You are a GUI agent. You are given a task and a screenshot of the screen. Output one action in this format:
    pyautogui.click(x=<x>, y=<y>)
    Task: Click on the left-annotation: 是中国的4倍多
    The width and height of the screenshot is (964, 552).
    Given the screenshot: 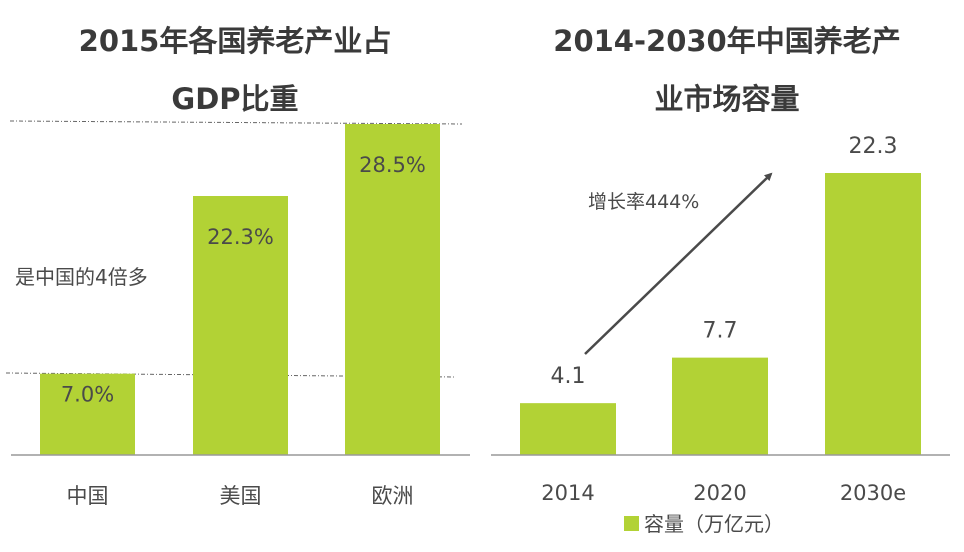 What is the action you would take?
    pyautogui.click(x=81, y=277)
    